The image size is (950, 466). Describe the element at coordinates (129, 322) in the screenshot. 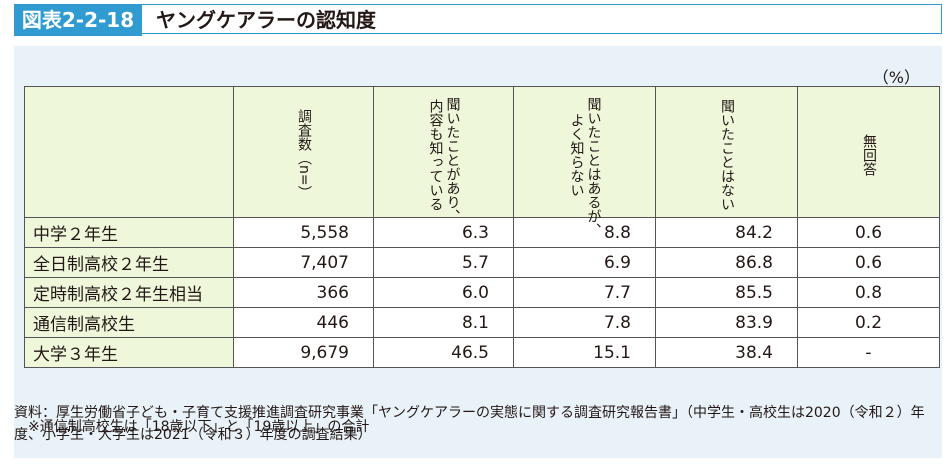

I see `row-label: 通信制高校生` at that location.